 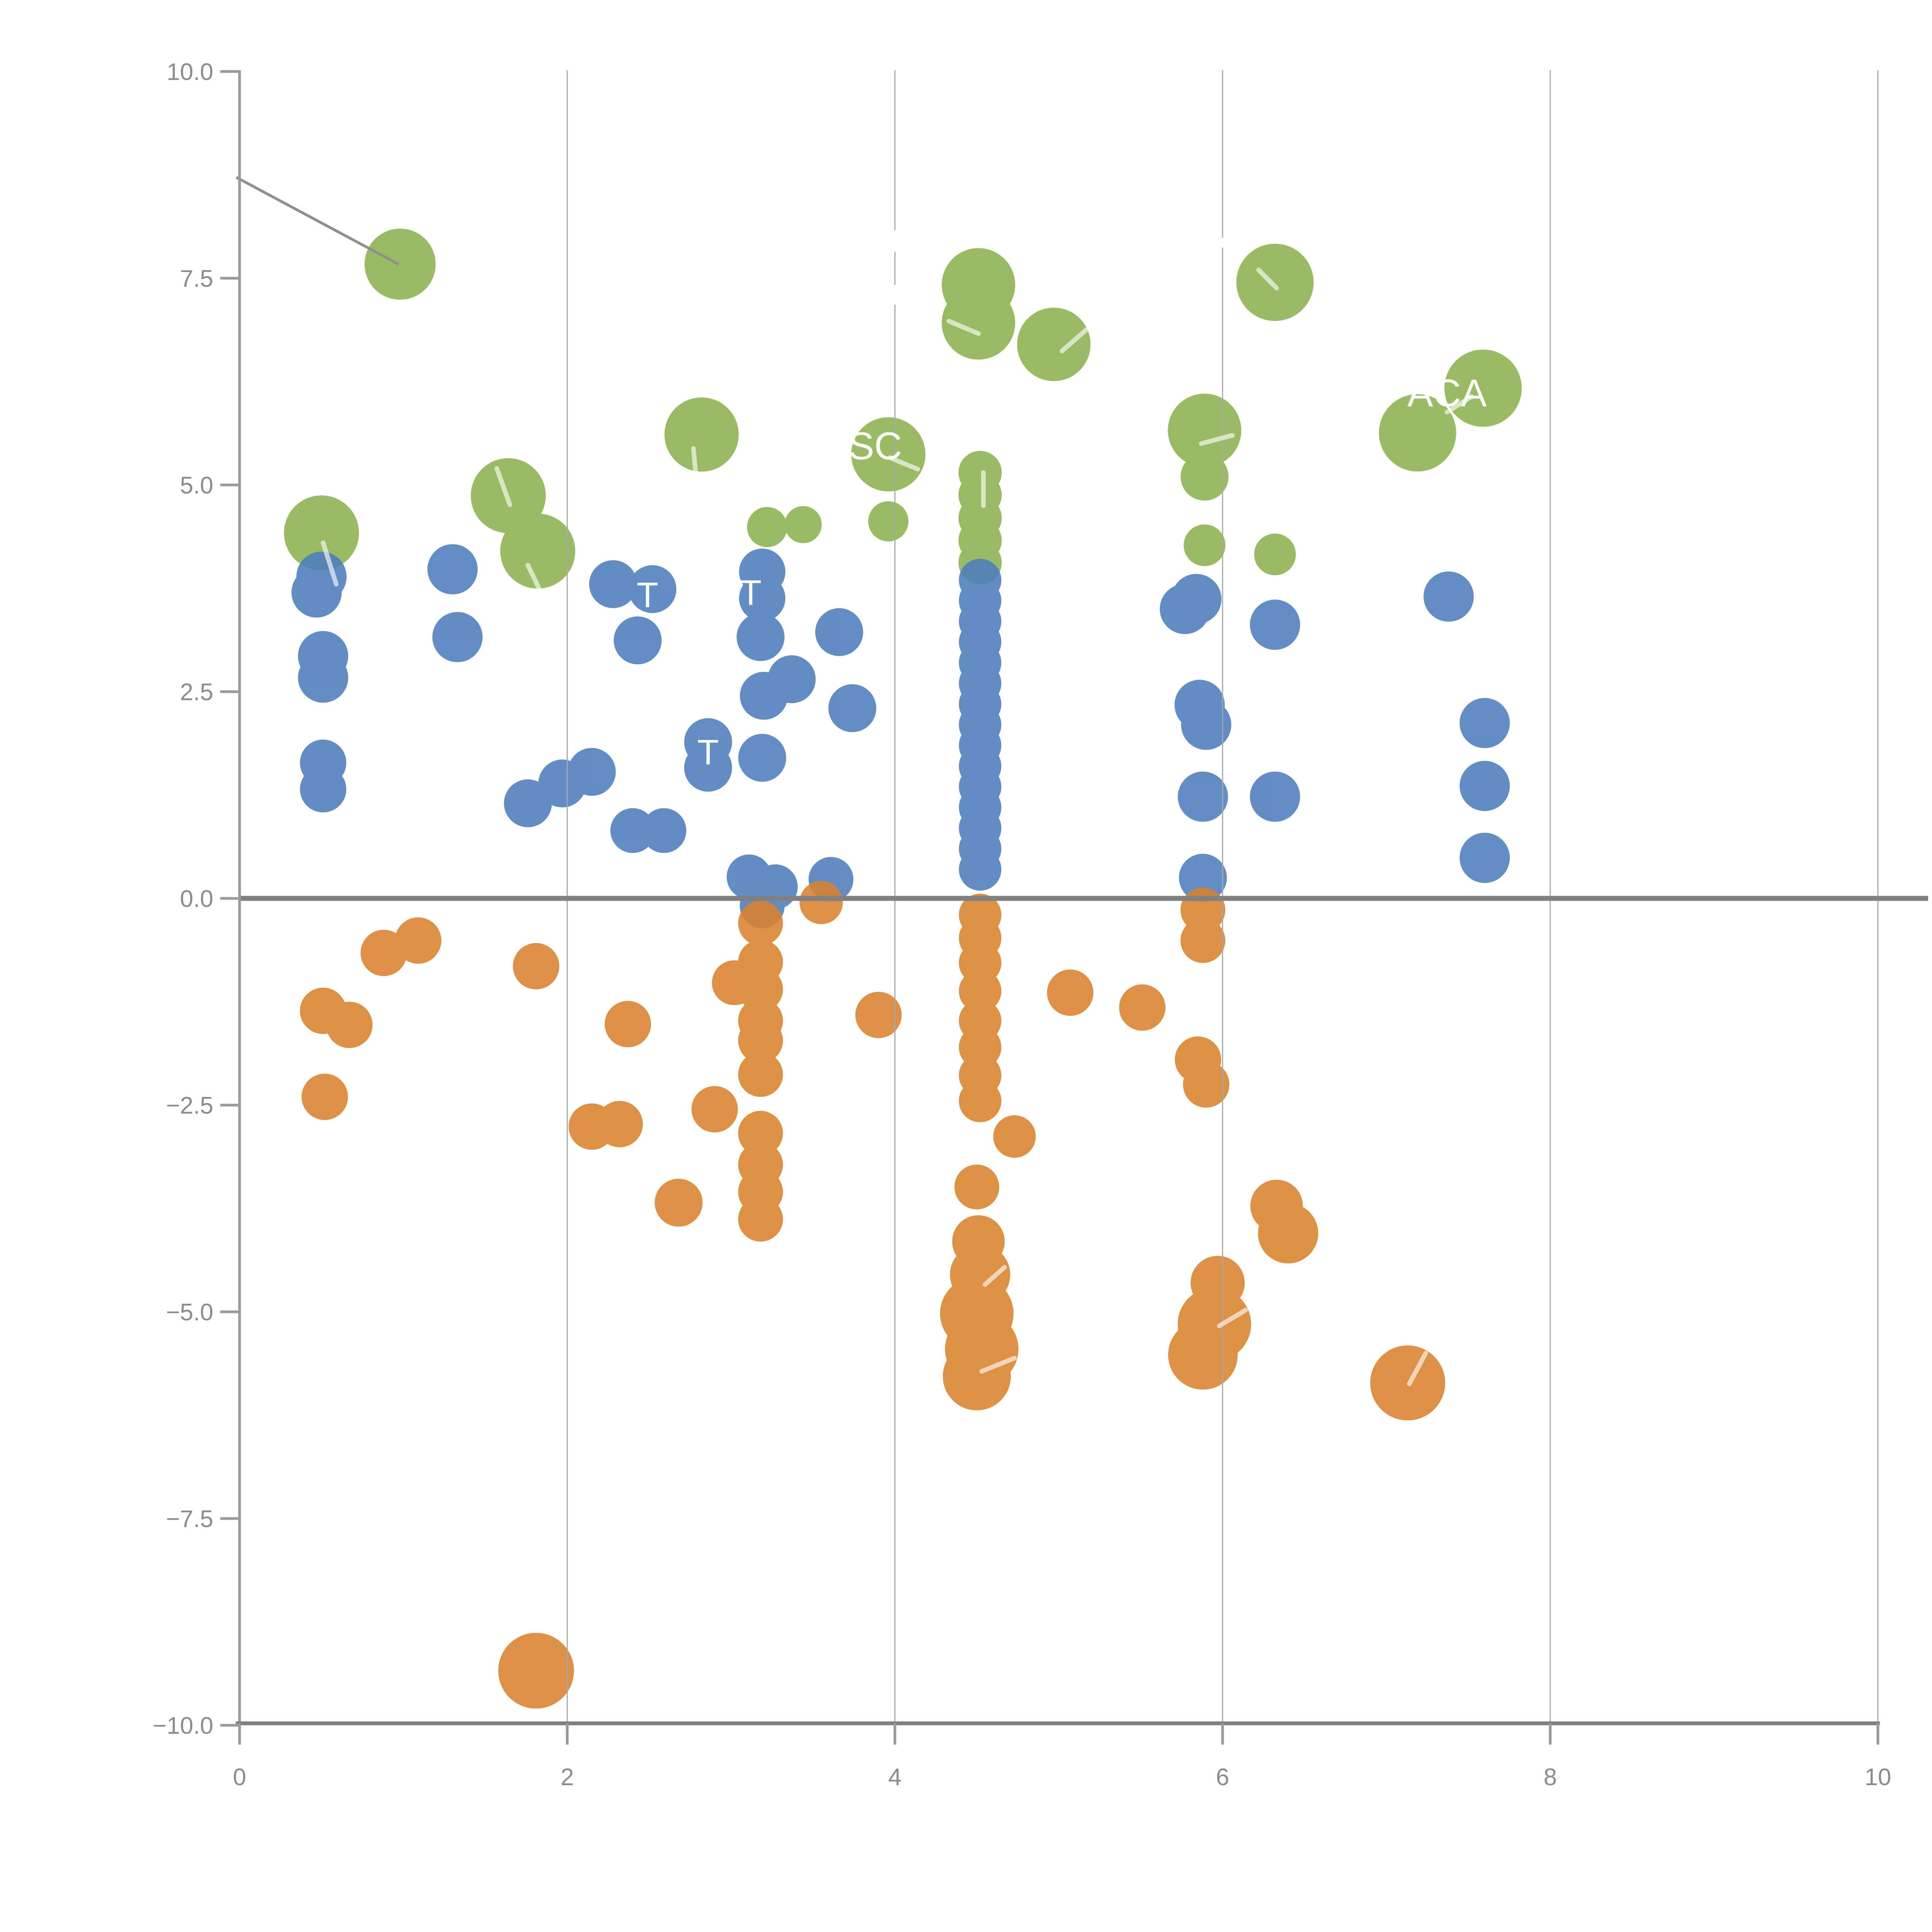 I want to click on bubble-label: ACA, so click(x=1447, y=394).